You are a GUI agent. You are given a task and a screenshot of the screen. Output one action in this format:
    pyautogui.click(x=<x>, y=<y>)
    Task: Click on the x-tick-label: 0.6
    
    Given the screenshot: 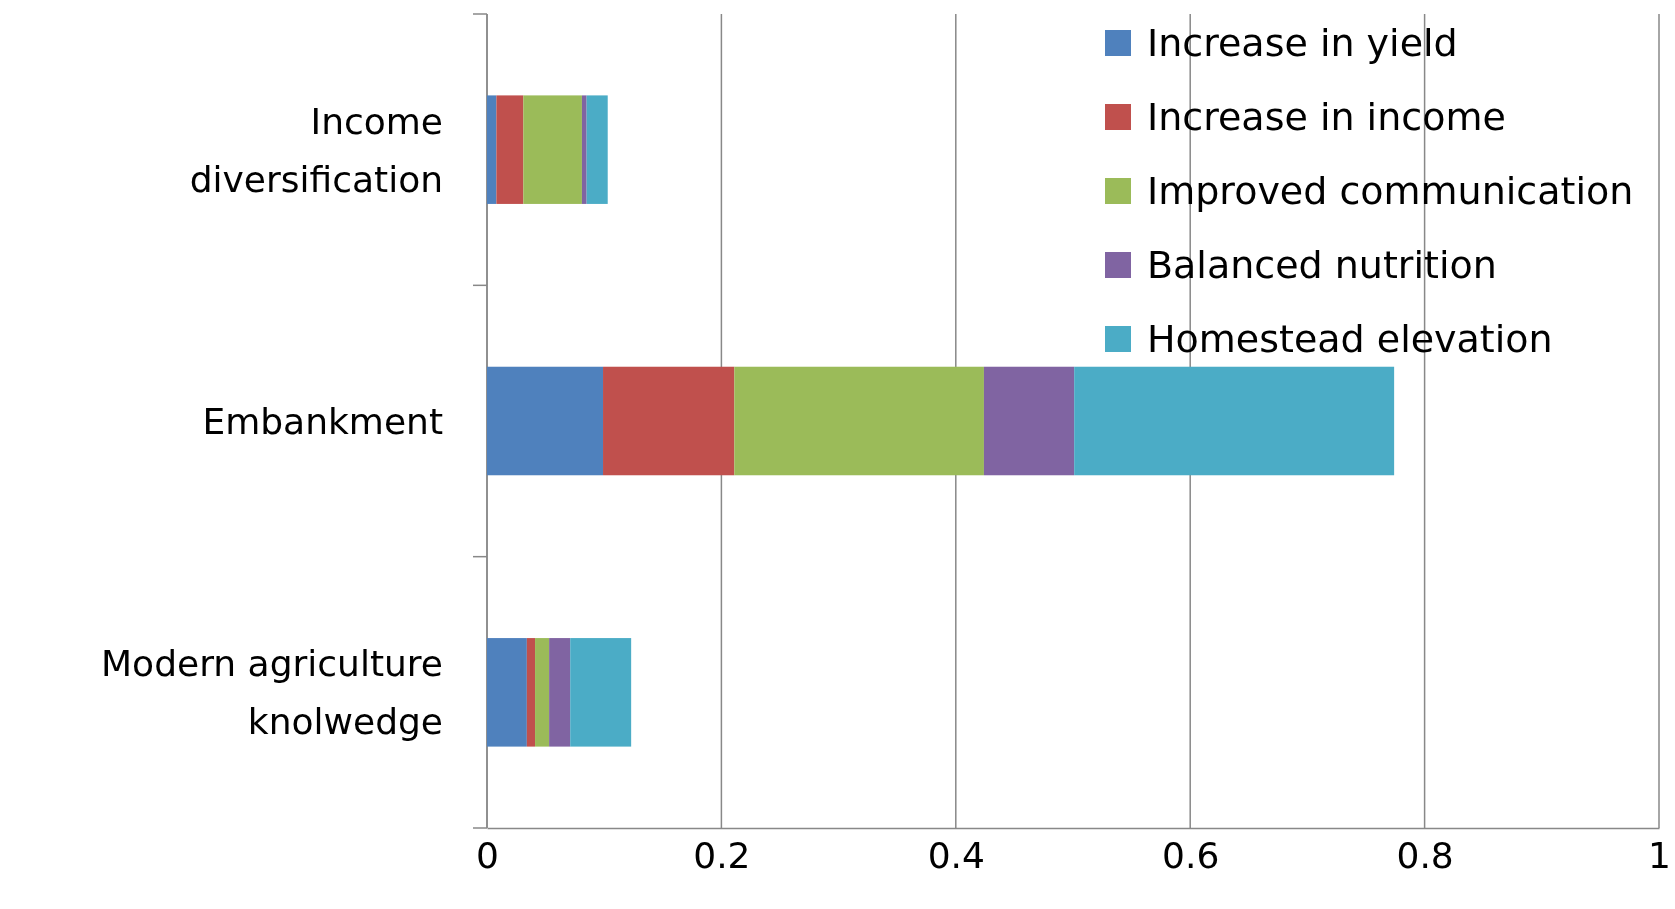 What is the action you would take?
    pyautogui.click(x=1191, y=855)
    